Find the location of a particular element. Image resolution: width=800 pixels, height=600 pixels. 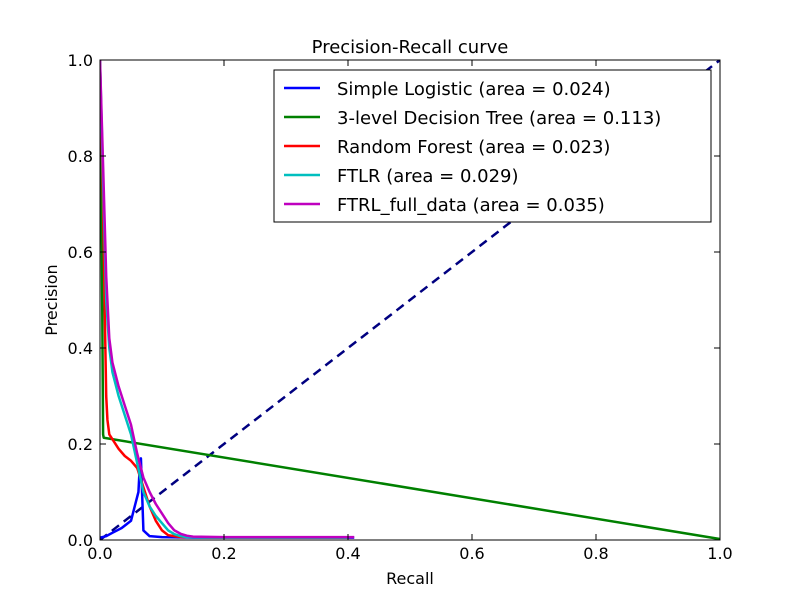

y-tick-label: 0.8 is located at coordinates (80, 156).